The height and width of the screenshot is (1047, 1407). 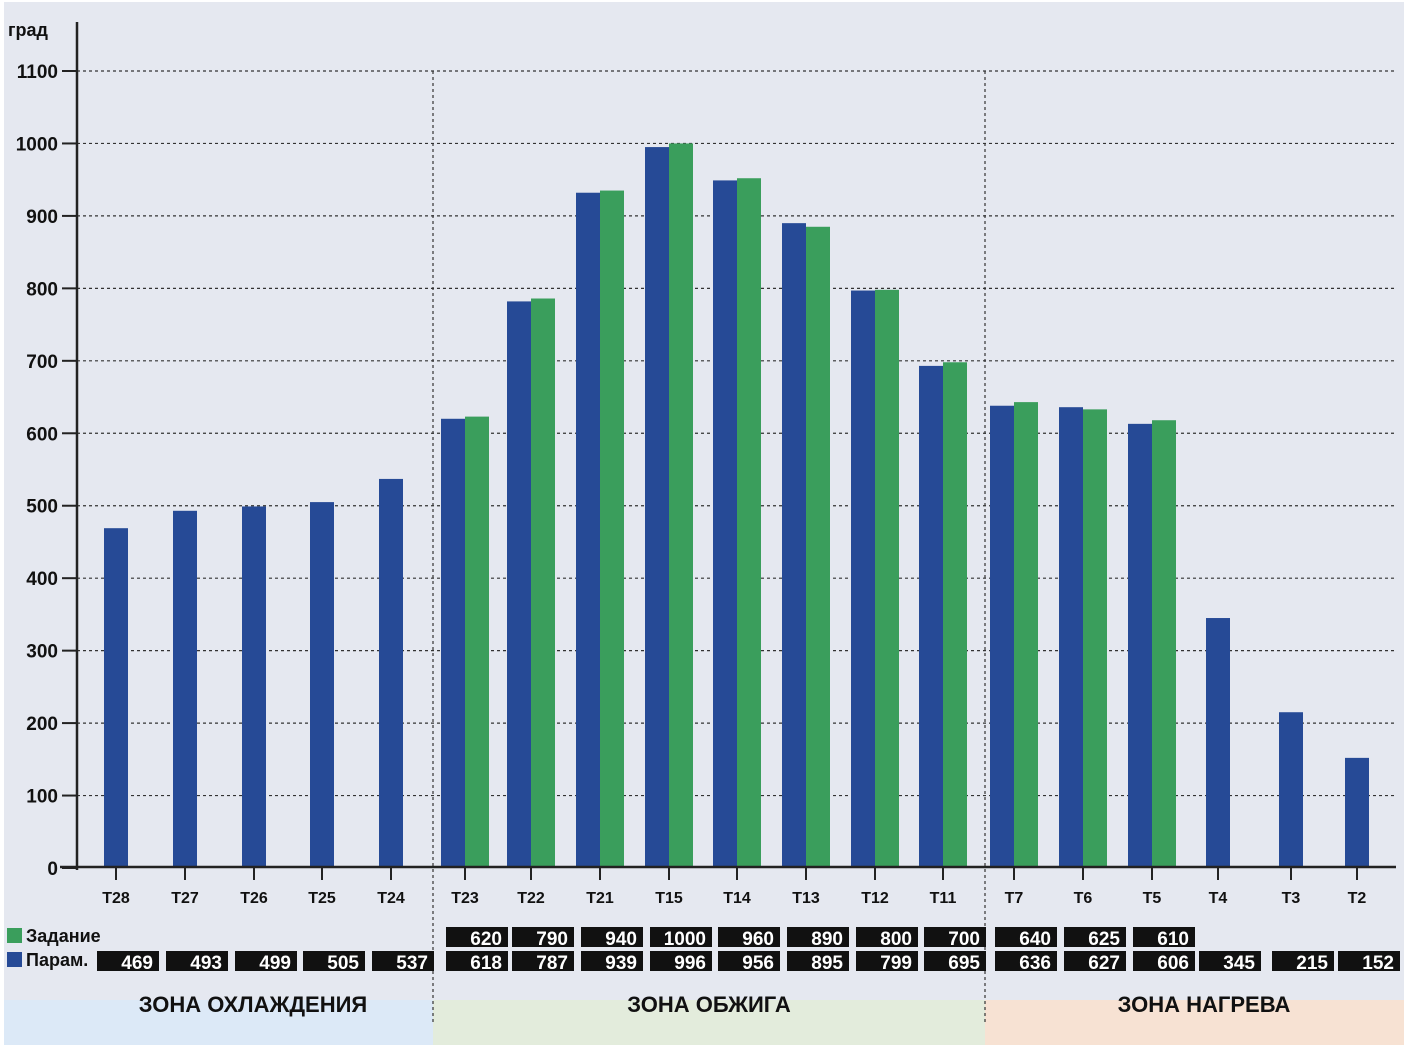 What do you see at coordinates (275, 963) in the screenshot?
I see `param-value: 499` at bounding box center [275, 963].